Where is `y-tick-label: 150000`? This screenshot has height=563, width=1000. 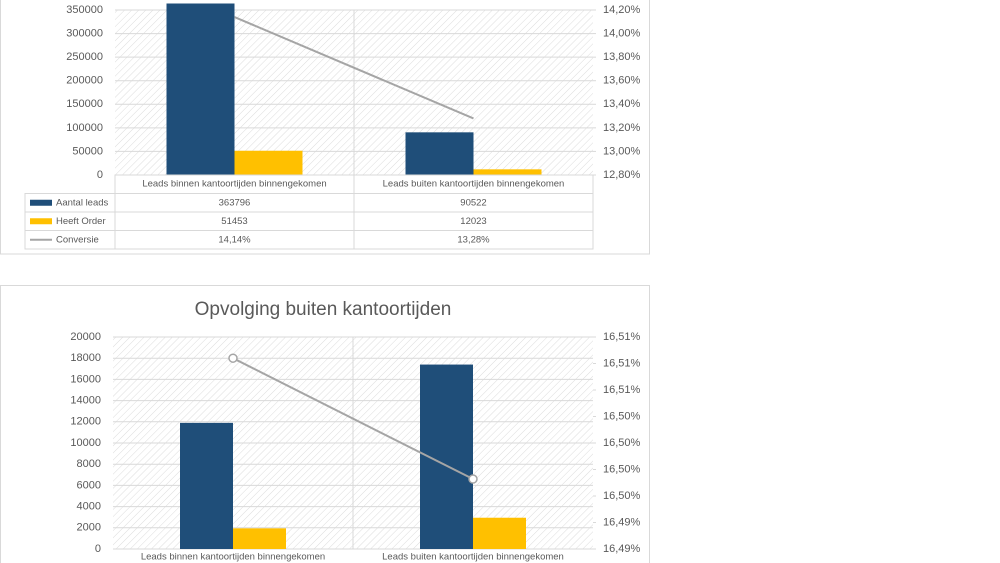
y-tick-label: 150000 is located at coordinates (84, 104).